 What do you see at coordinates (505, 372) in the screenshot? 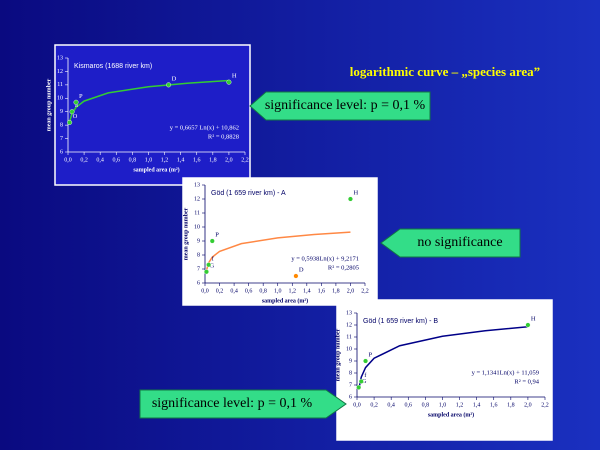
I see `equation: y = 1,1341Ln(x) + 11,059` at bounding box center [505, 372].